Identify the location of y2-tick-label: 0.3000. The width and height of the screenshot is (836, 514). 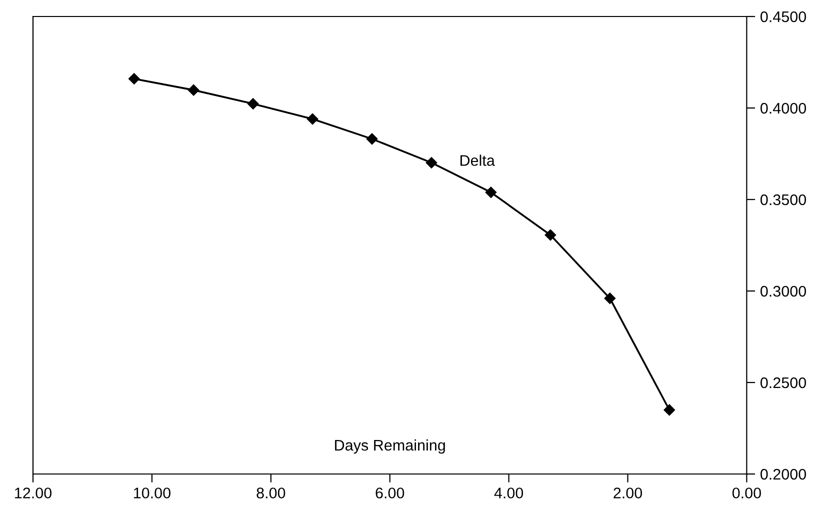
(783, 291).